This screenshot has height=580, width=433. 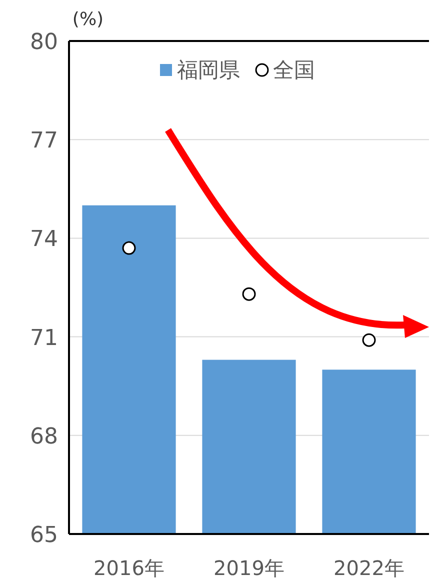 What do you see at coordinates (88, 19) in the screenshot?
I see `y-axis-title: (%)` at bounding box center [88, 19].